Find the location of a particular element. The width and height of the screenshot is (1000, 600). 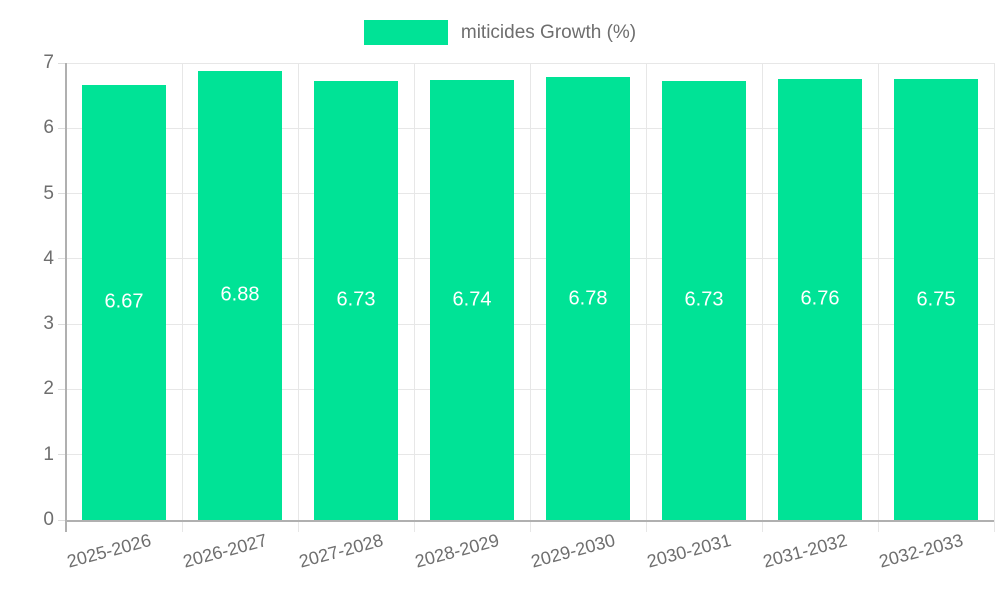

y-axis-line is located at coordinates (66, 297).